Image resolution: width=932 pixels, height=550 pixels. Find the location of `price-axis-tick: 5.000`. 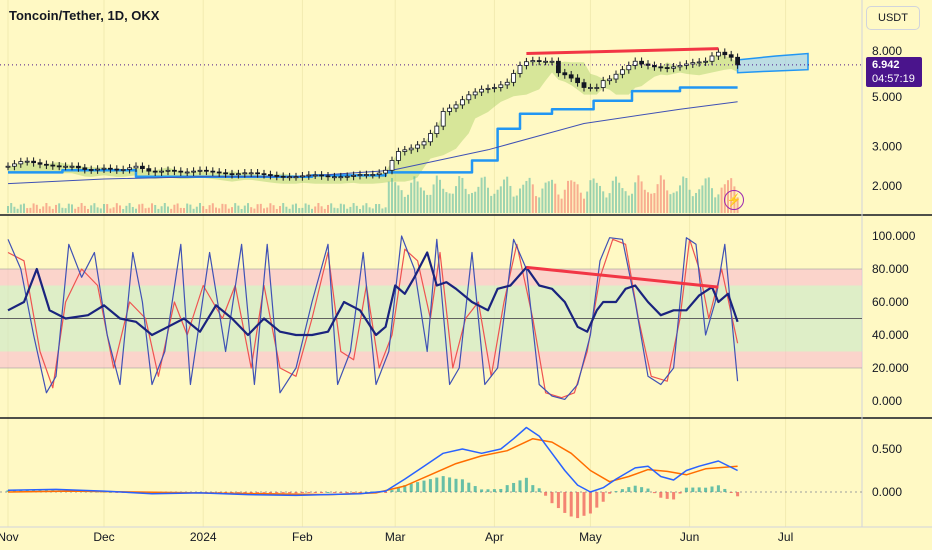

price-axis-tick: 5.000 is located at coordinates (887, 97).